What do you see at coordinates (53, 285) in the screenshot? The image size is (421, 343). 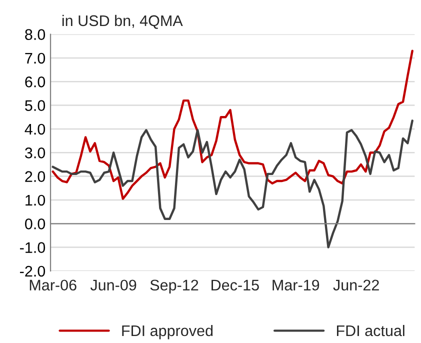 I see `x-tick-label: Mar-06` at bounding box center [53, 285].